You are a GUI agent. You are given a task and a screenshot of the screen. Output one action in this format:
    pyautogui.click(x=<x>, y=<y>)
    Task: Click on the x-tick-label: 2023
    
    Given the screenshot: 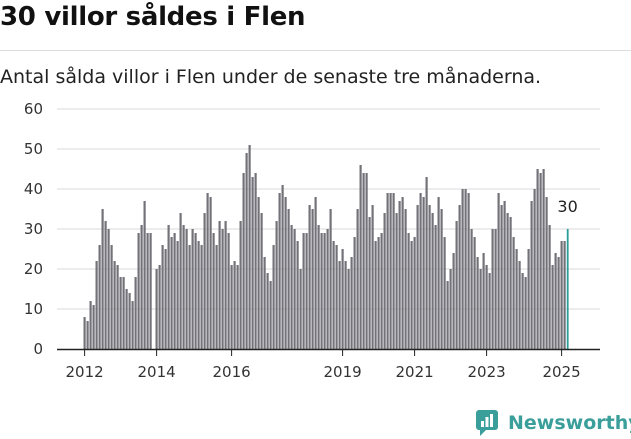 What is the action you would take?
    pyautogui.click(x=487, y=372)
    